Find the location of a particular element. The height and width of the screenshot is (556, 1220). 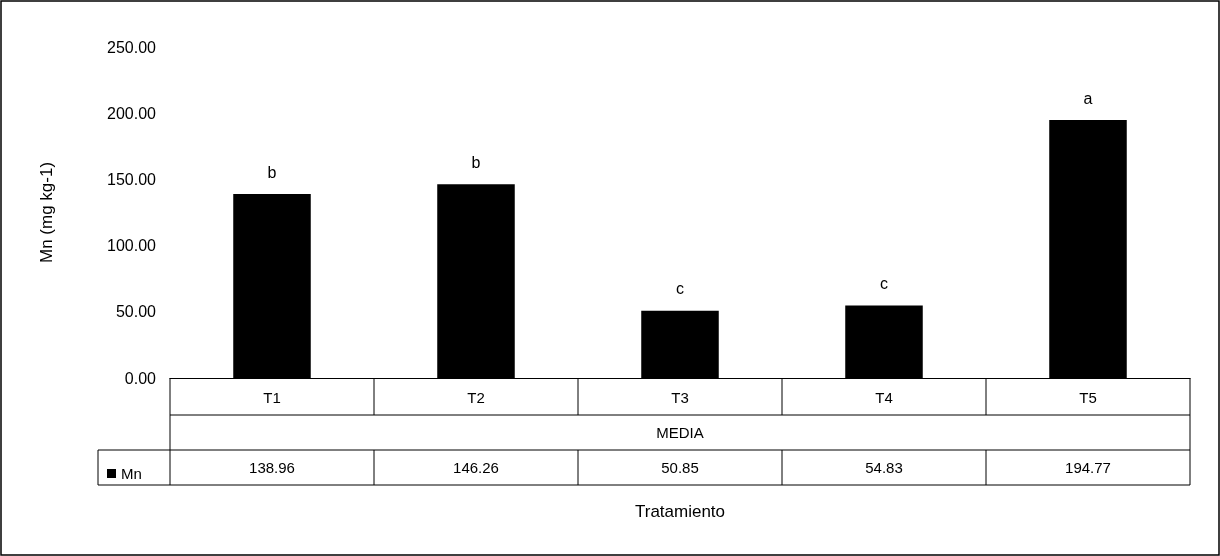

x-tick-label: T3 is located at coordinates (680, 397).